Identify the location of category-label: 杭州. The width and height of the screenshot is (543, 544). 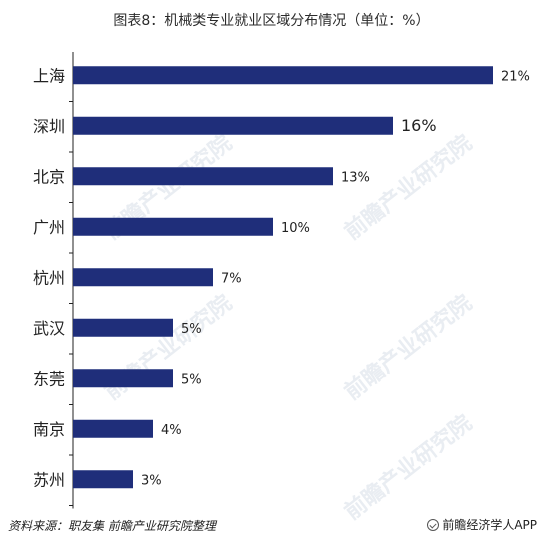
(49, 277).